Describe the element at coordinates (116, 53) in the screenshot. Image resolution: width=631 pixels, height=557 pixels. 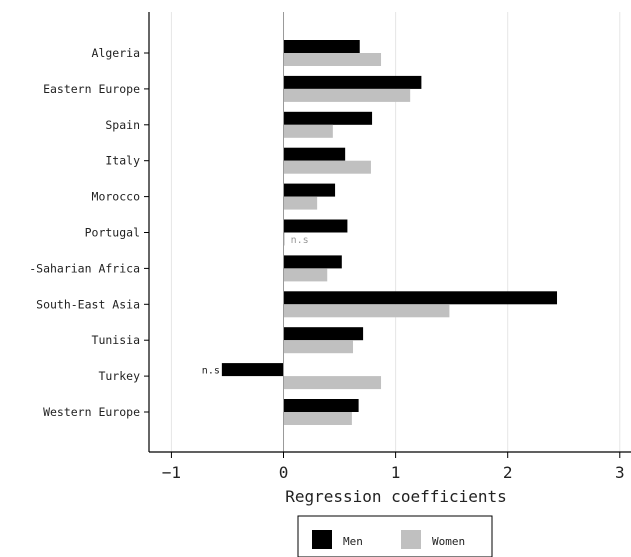
I see `category-label: Algeria` at that location.